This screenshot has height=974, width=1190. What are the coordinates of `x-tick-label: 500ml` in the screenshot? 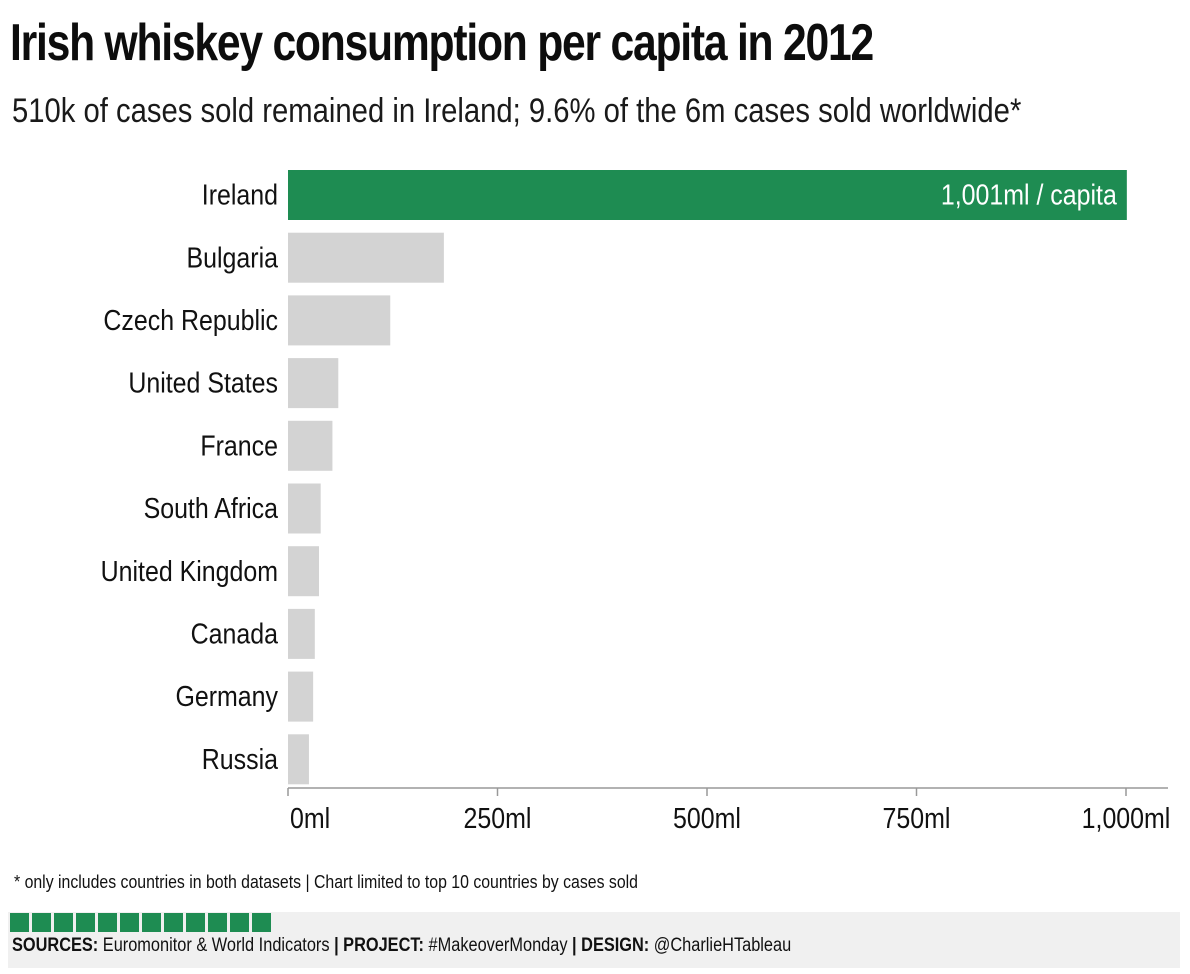 It's located at (707, 818).